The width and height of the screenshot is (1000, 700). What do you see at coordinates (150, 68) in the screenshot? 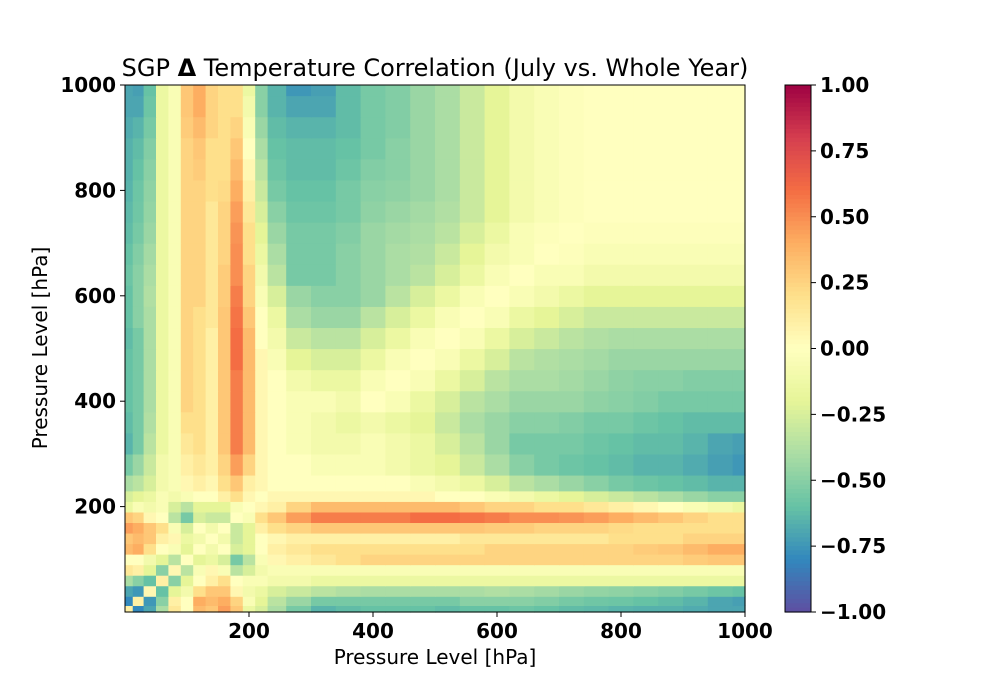
I see `title-prefix: SGP` at bounding box center [150, 68].